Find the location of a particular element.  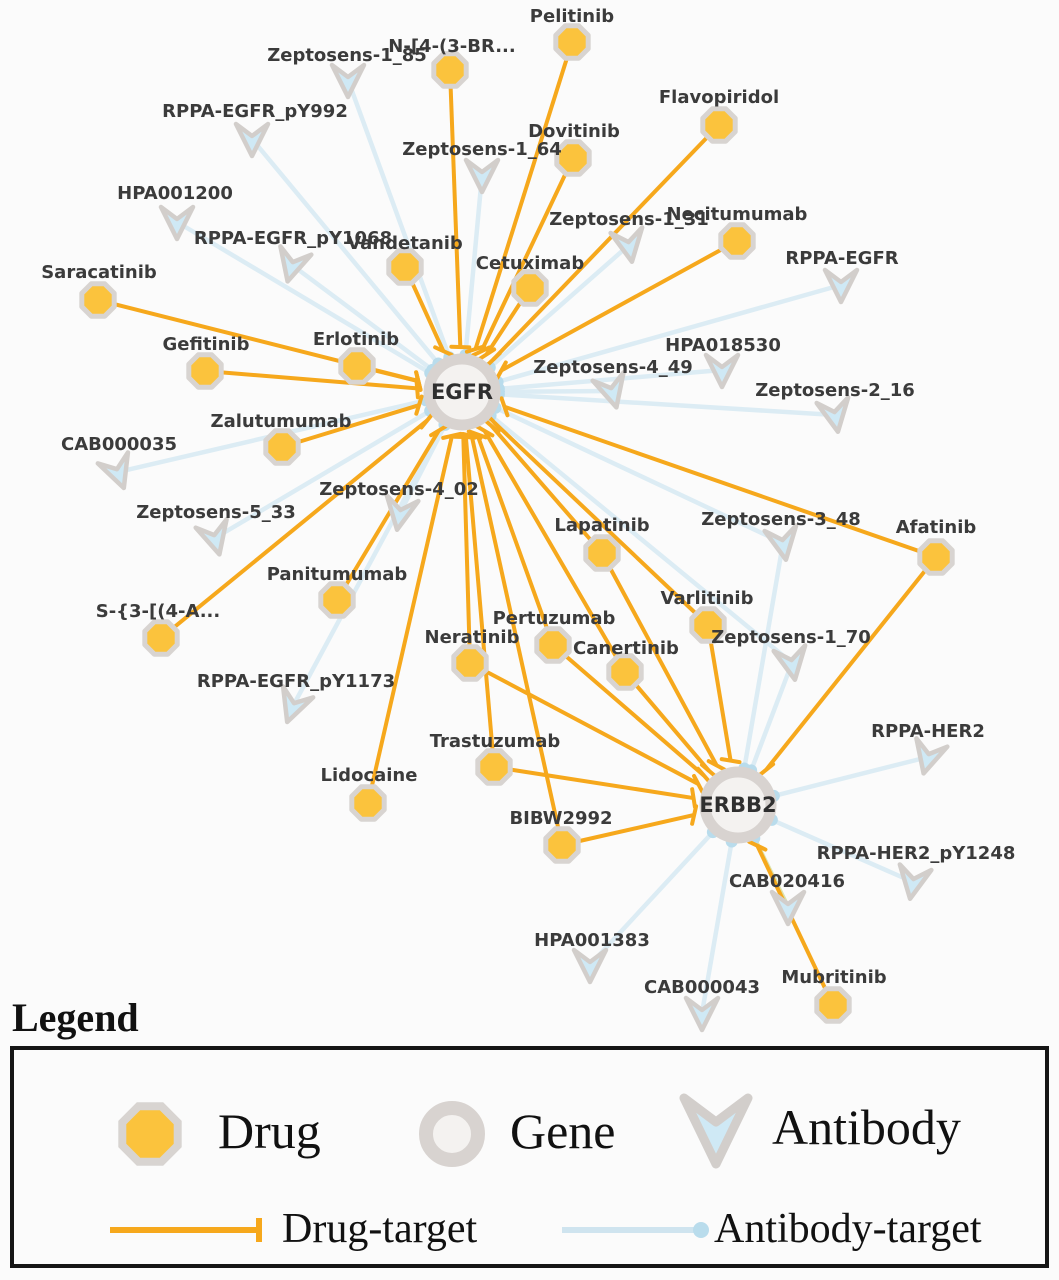

drug-node-panitumumab is located at coordinates (337, 600).